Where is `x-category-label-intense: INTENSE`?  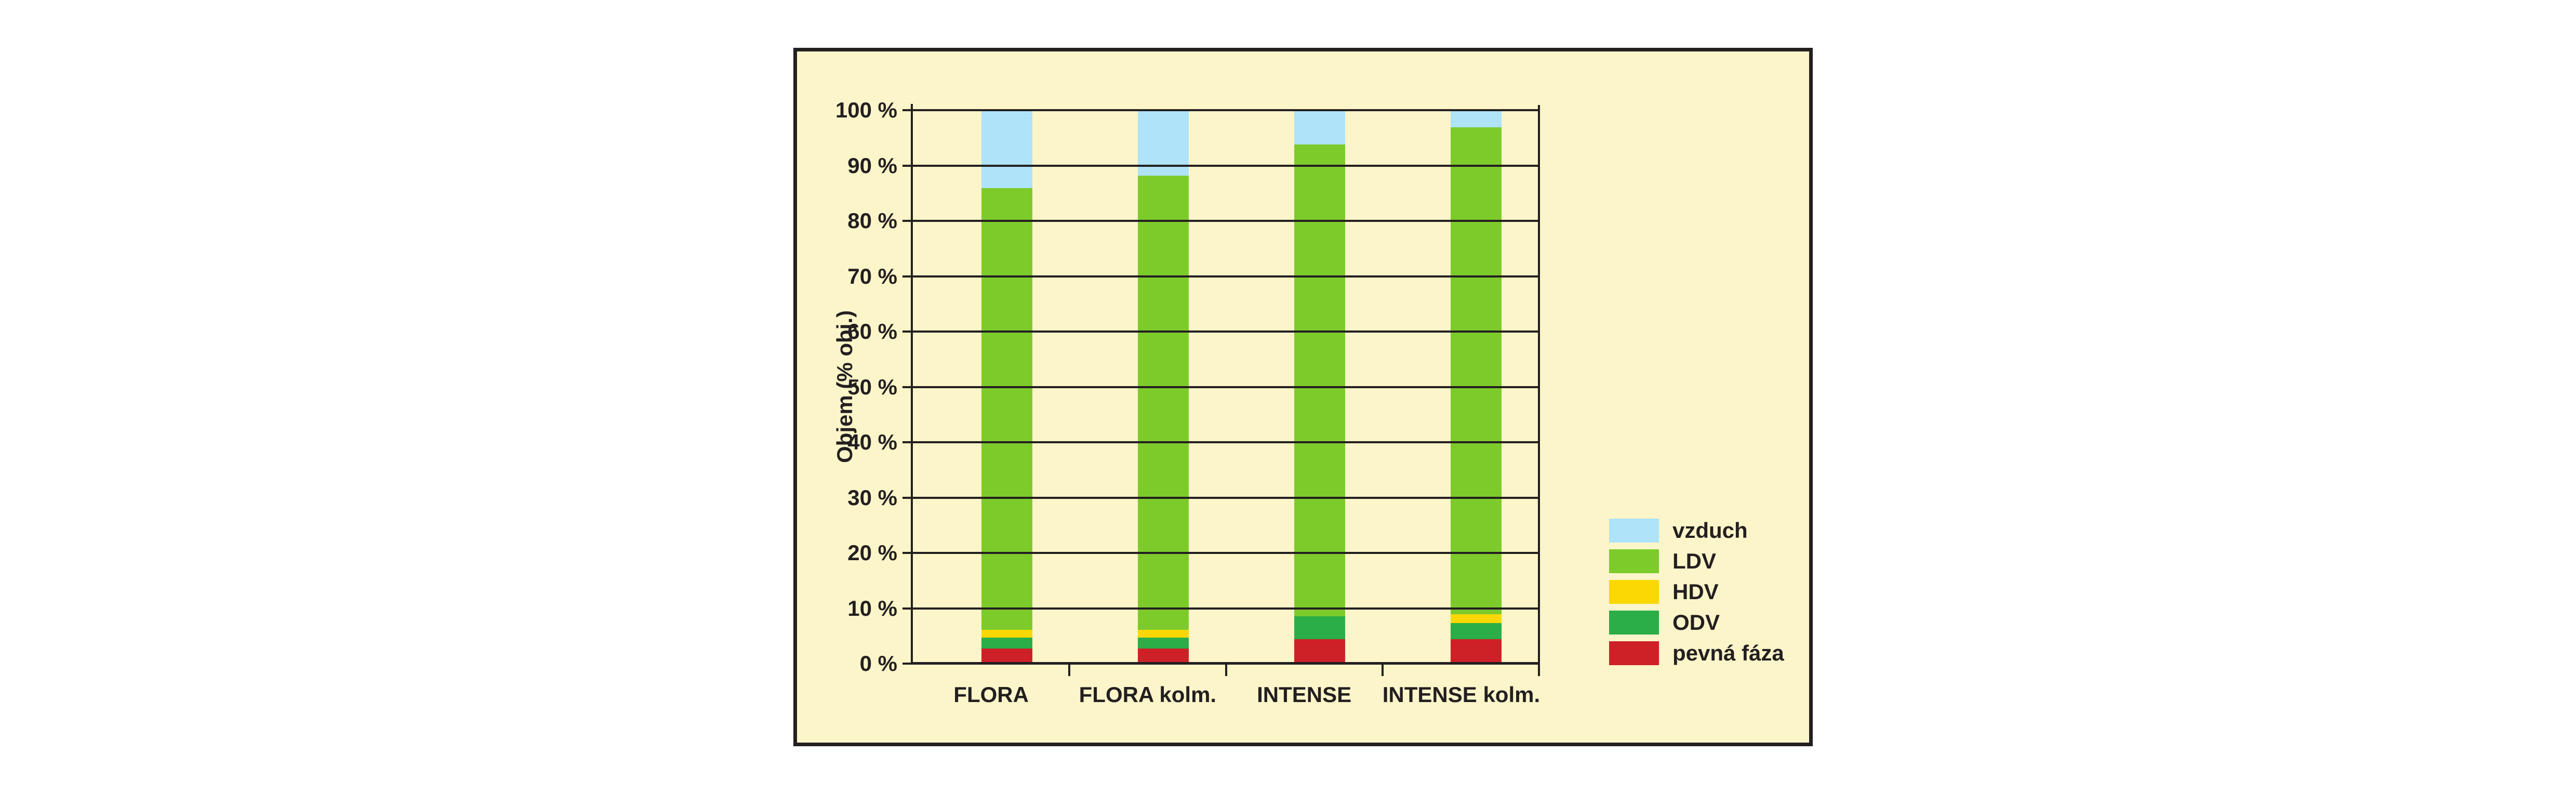 x-category-label-intense: INTENSE is located at coordinates (1305, 695).